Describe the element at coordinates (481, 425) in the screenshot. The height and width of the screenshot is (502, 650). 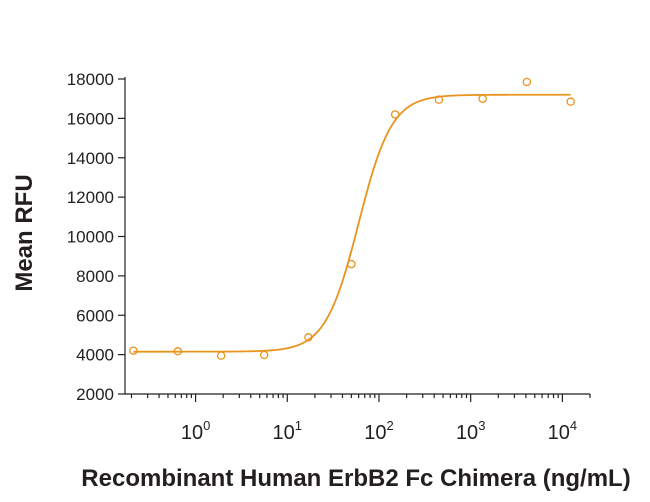
I see `x-tick-exponent: 3` at that location.